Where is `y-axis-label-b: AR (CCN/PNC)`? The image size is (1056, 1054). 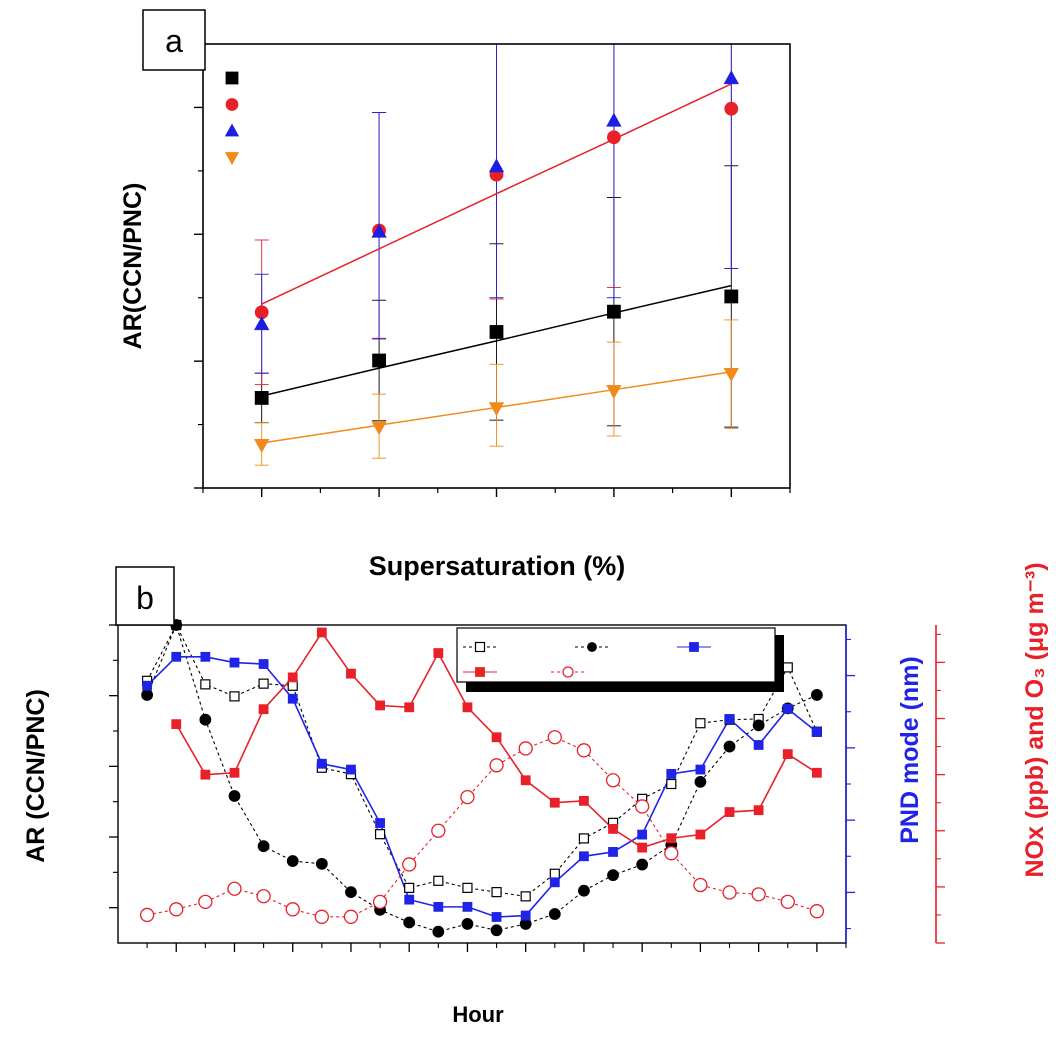 y-axis-label-b: AR (CCN/PNC) is located at coordinates (36, 776).